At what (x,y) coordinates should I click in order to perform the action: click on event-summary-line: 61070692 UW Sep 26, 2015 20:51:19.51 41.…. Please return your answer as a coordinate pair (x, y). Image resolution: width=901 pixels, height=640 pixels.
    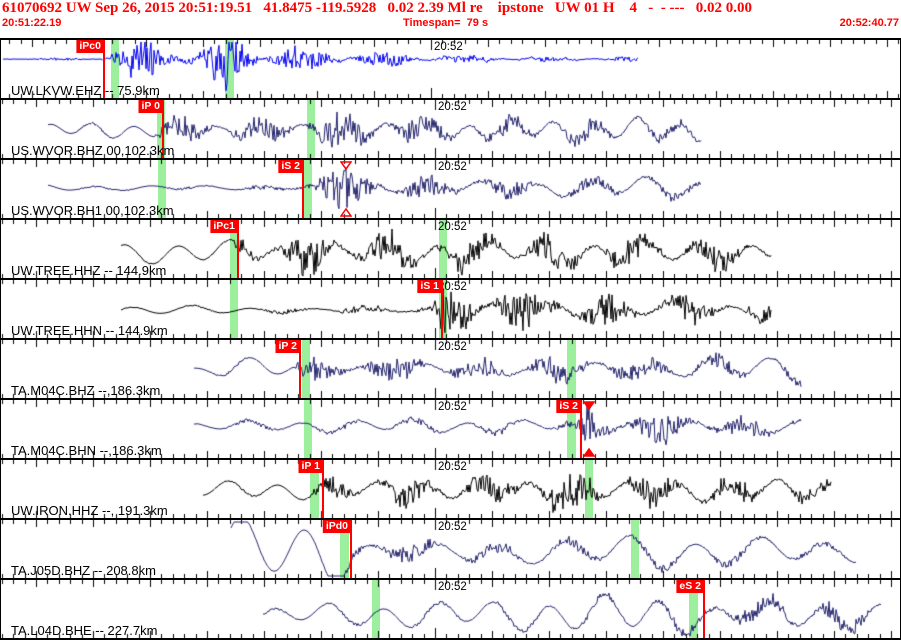
    Looking at the image, I should click on (377, 8).